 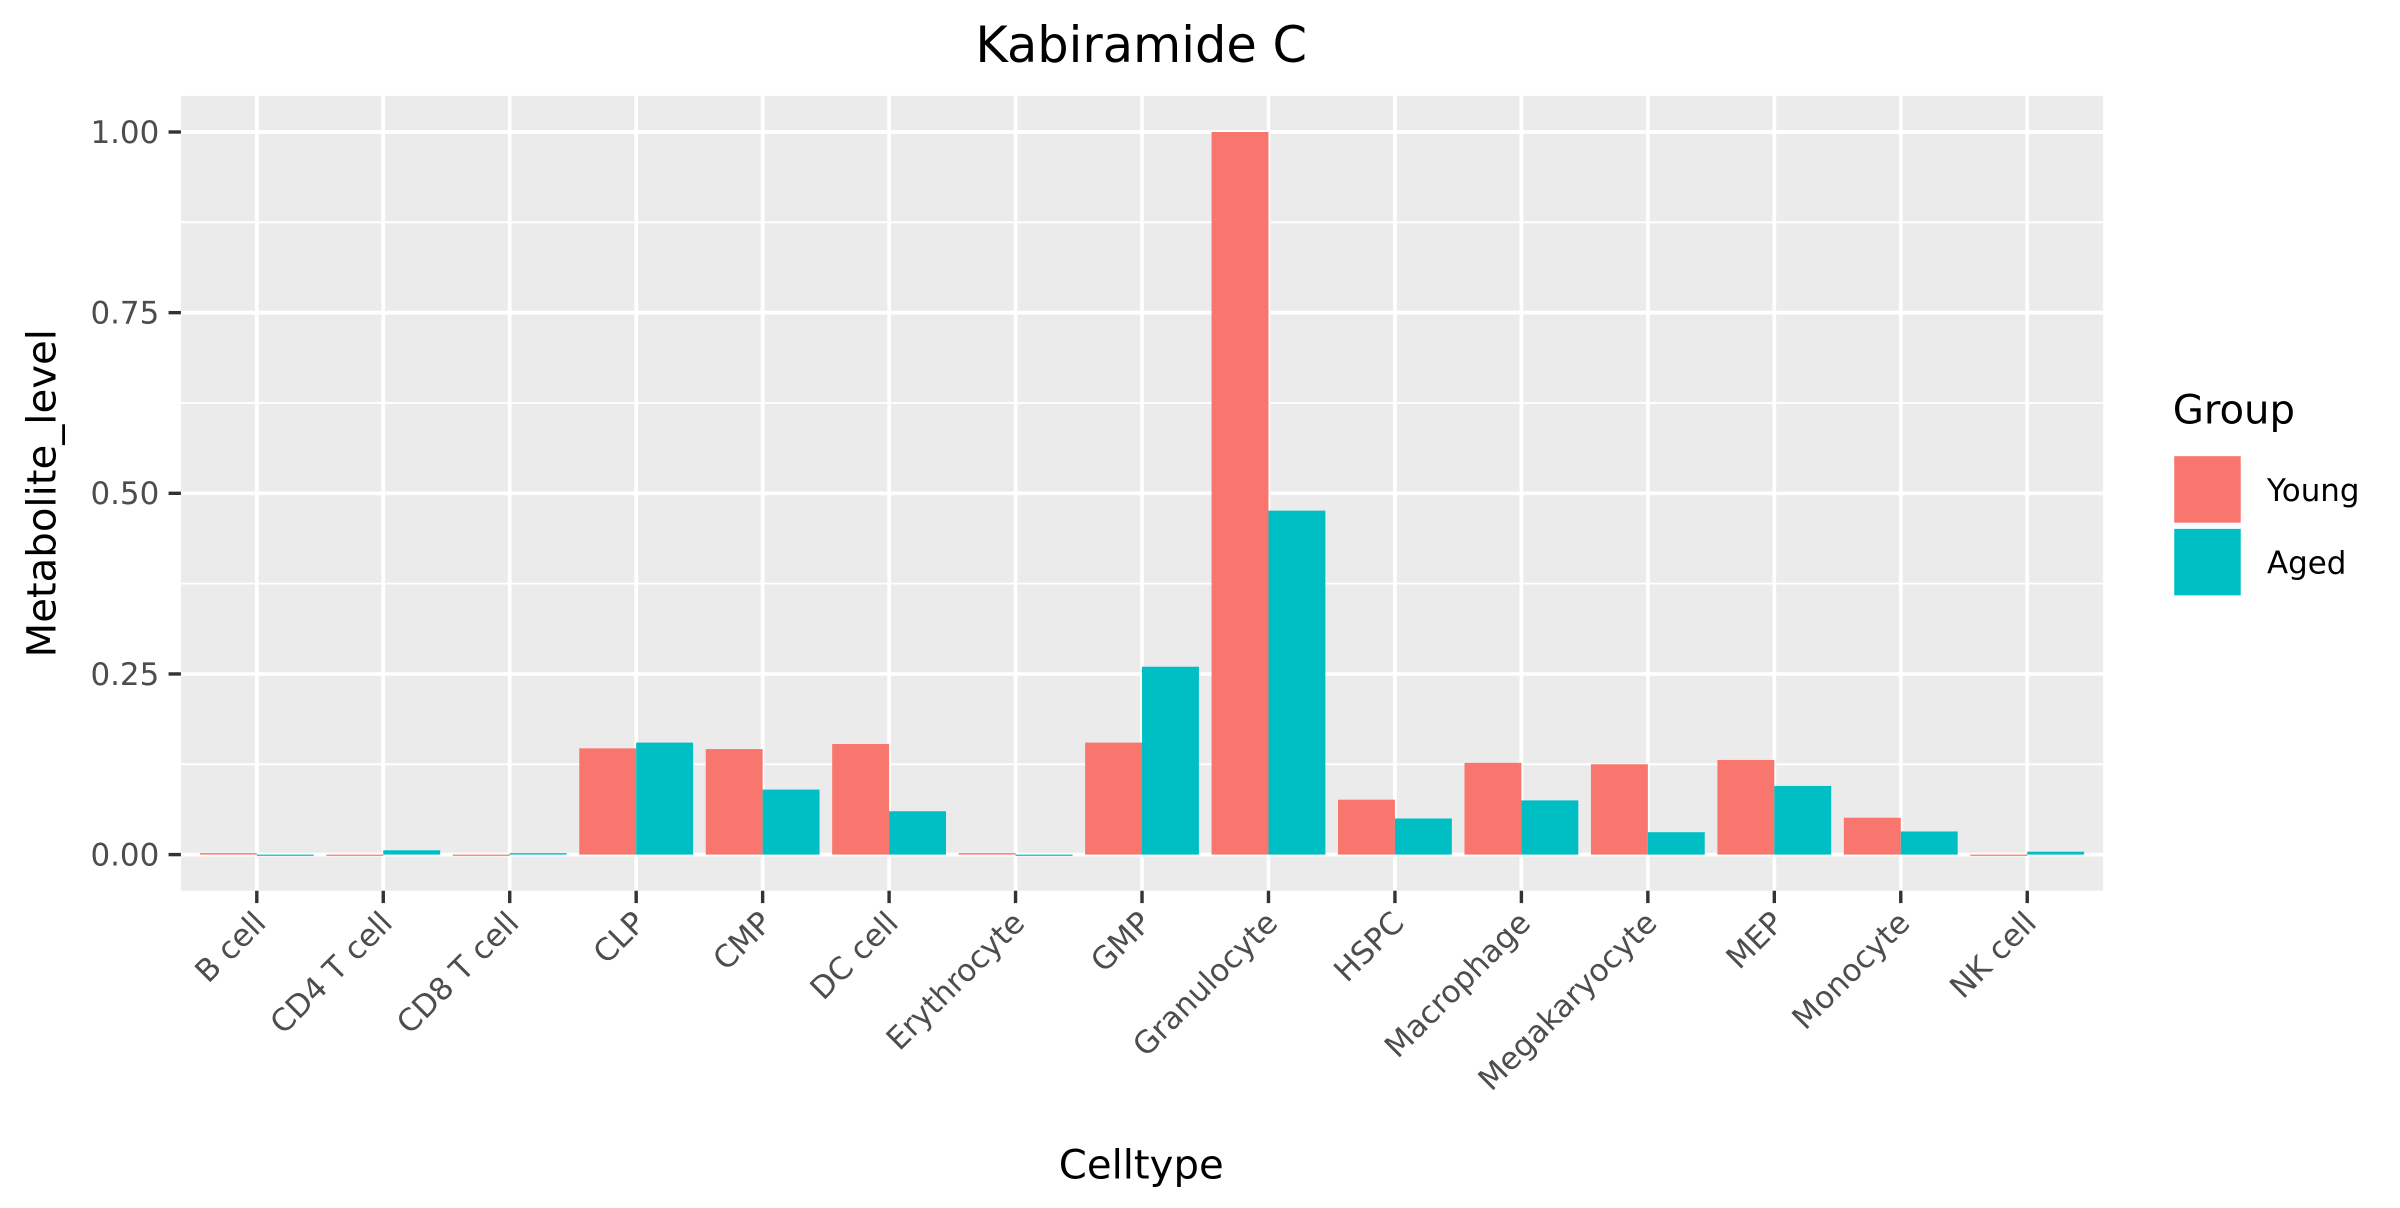 I want to click on bar-aged-erythrocyte, so click(x=1044, y=855).